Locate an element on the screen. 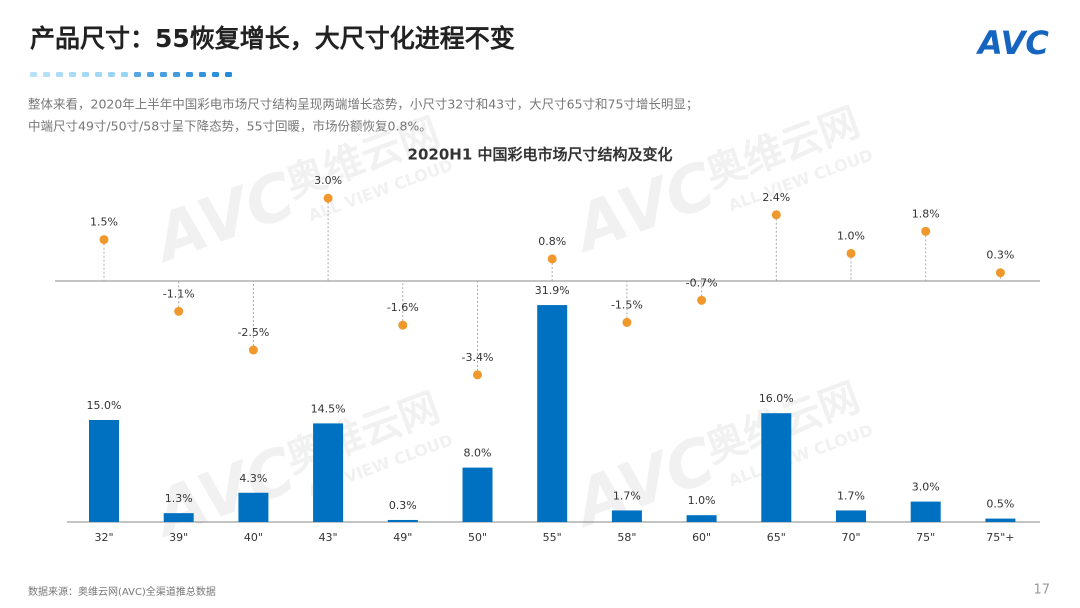 This screenshot has width=1080, height=608. dot-label: -1.1% is located at coordinates (179, 293).